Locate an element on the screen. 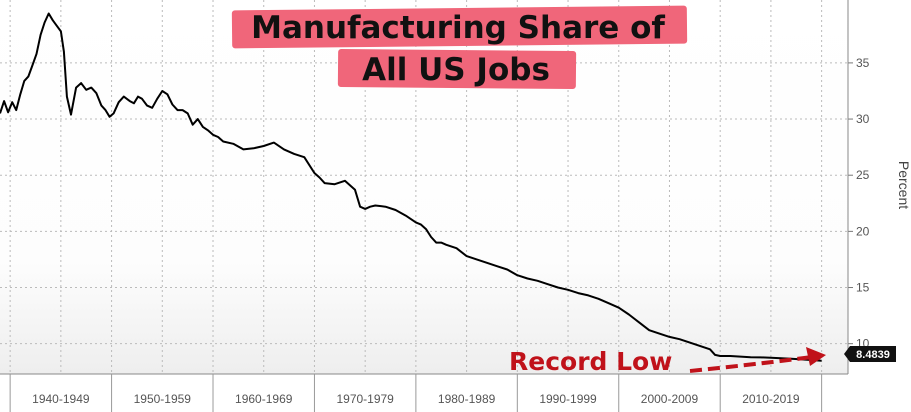 Image resolution: width=911 pixels, height=412 pixels. chart-title-line1: Manufacturing Share of is located at coordinates (458, 28).